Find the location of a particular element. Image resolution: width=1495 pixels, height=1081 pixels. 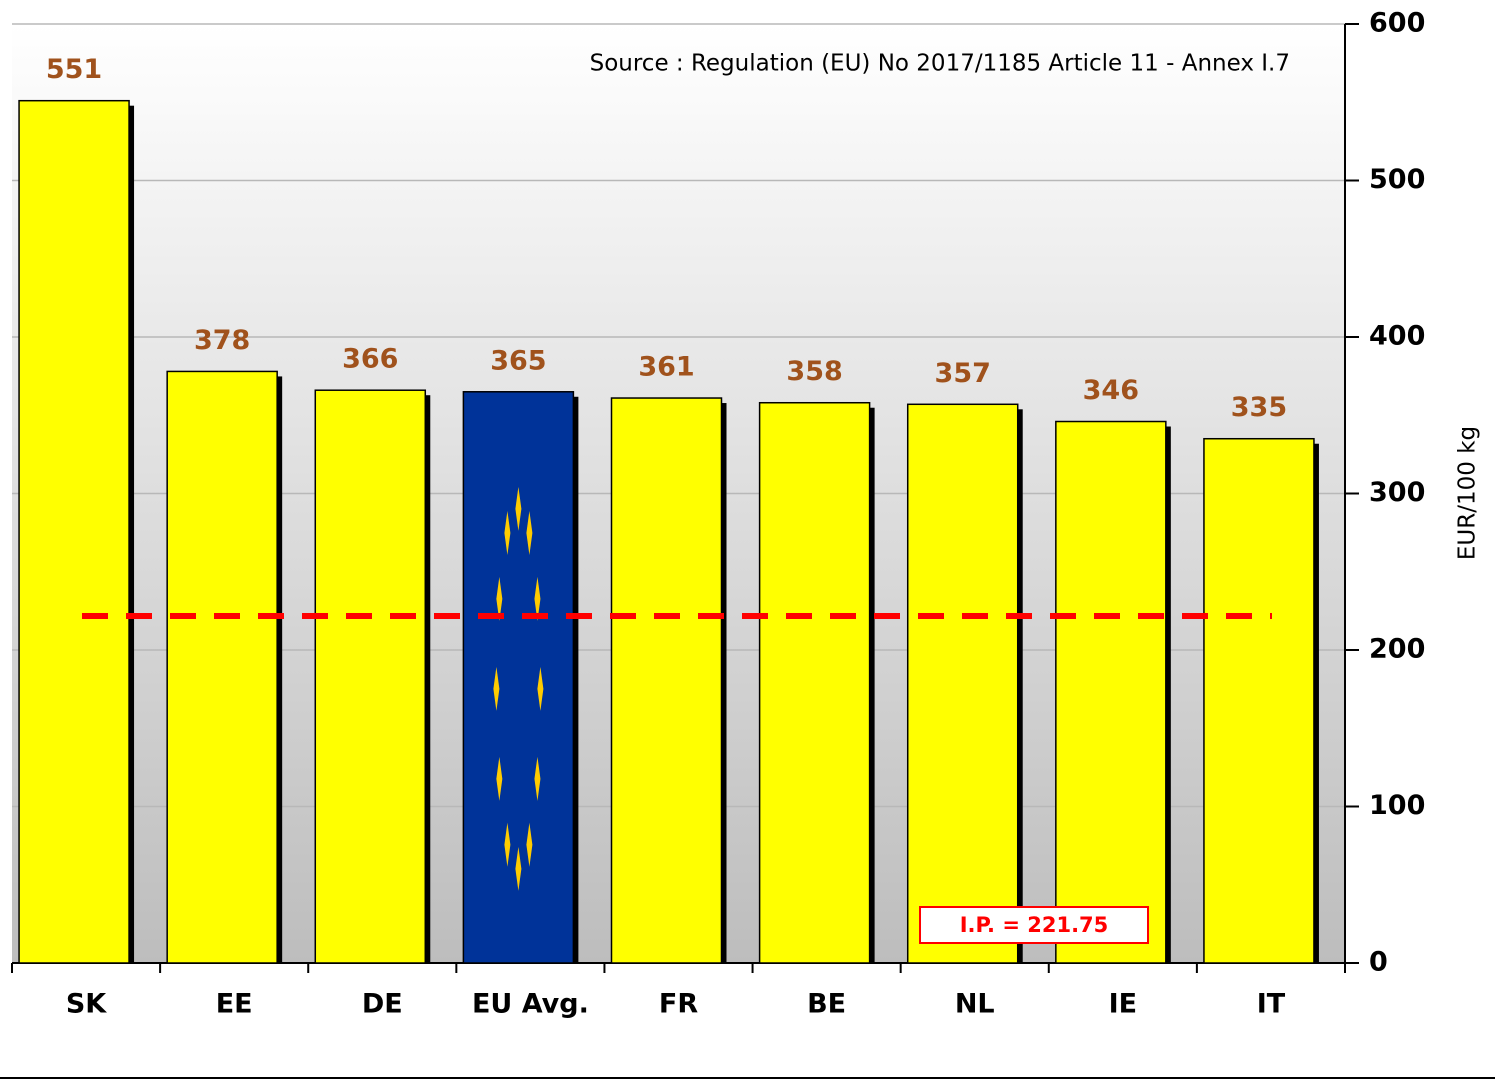

y-tick-label: 100 is located at coordinates (1397, 805).